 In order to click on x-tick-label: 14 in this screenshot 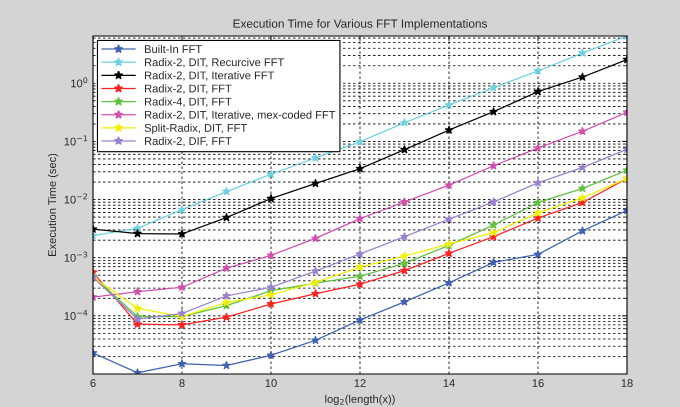, I will do `click(449, 383)`.